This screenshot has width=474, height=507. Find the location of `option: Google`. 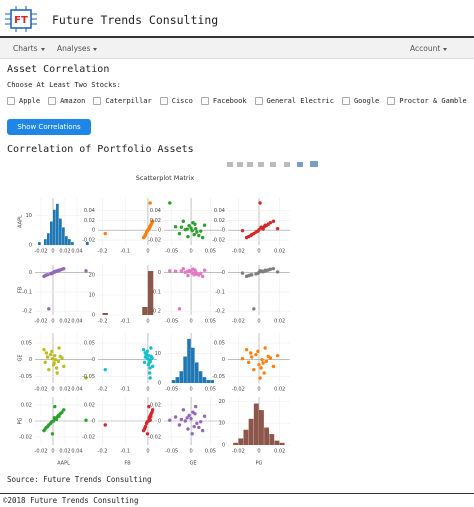

option: Google is located at coordinates (360, 101).